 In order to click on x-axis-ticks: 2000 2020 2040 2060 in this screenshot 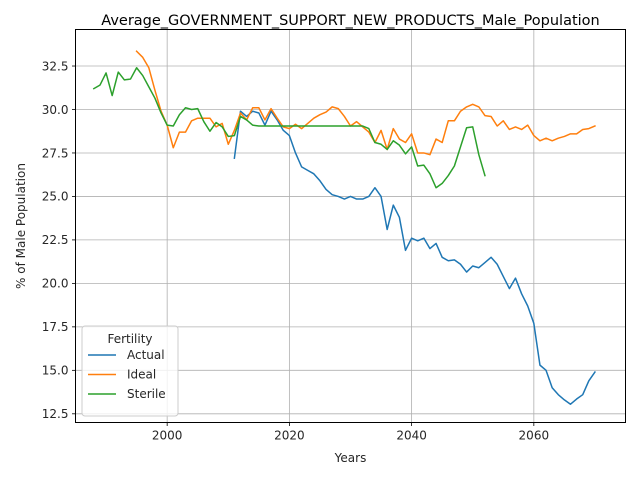, I will do `click(351, 432)`.